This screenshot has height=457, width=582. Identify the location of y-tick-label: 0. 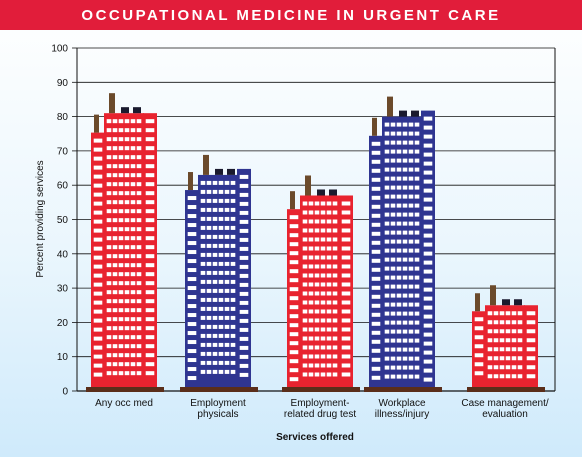
(65, 392).